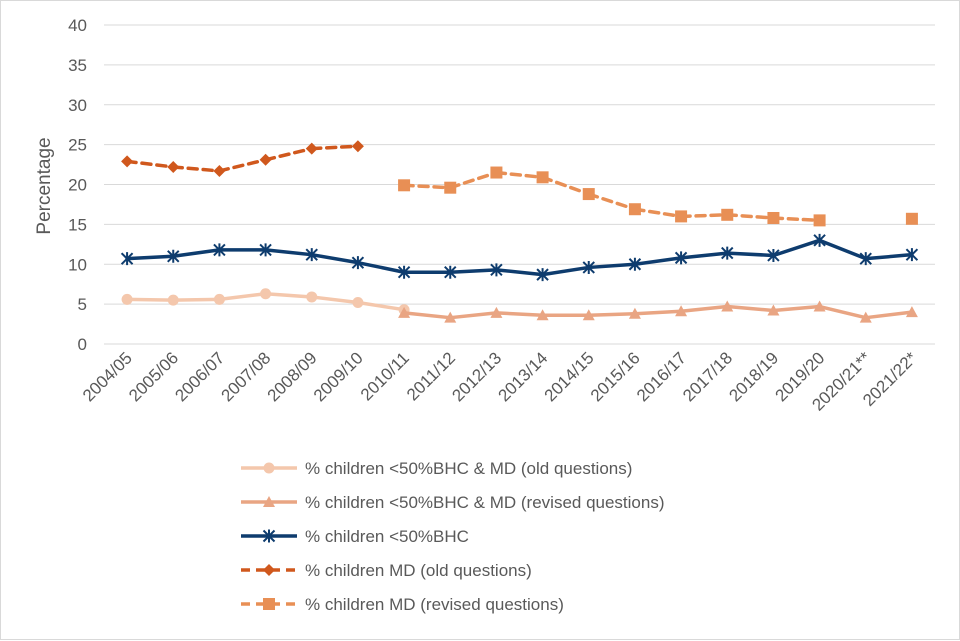  What do you see at coordinates (77, 264) in the screenshot?
I see `y-tick-label: 10` at bounding box center [77, 264].